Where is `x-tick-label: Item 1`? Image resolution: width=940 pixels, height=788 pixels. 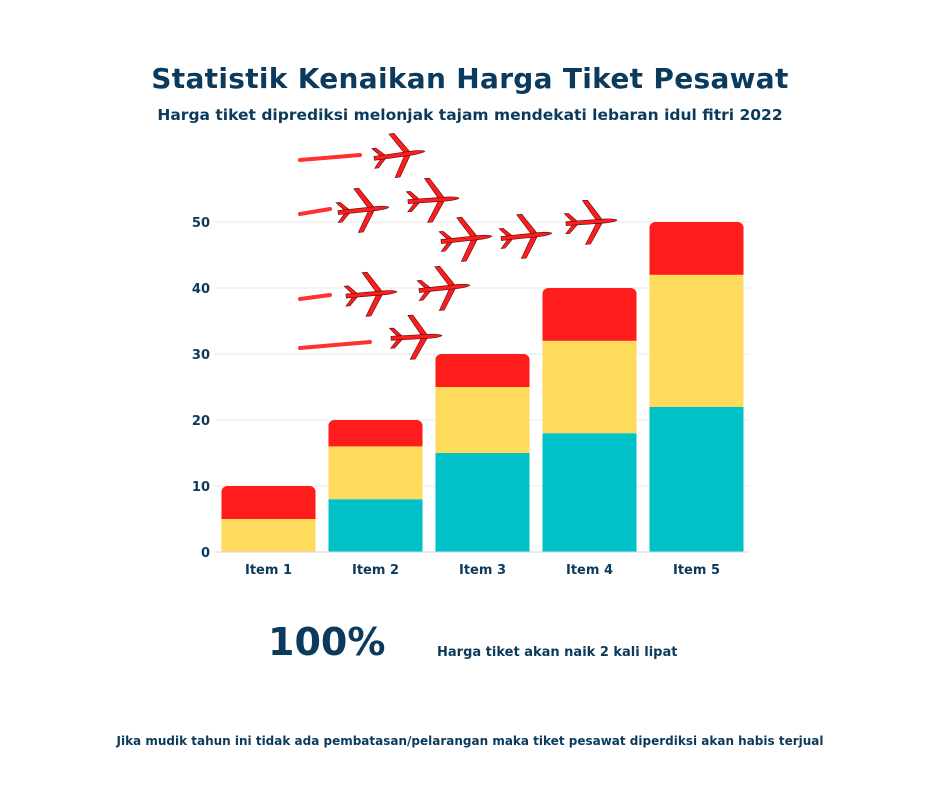 x-tick-label: Item 1 is located at coordinates (268, 570).